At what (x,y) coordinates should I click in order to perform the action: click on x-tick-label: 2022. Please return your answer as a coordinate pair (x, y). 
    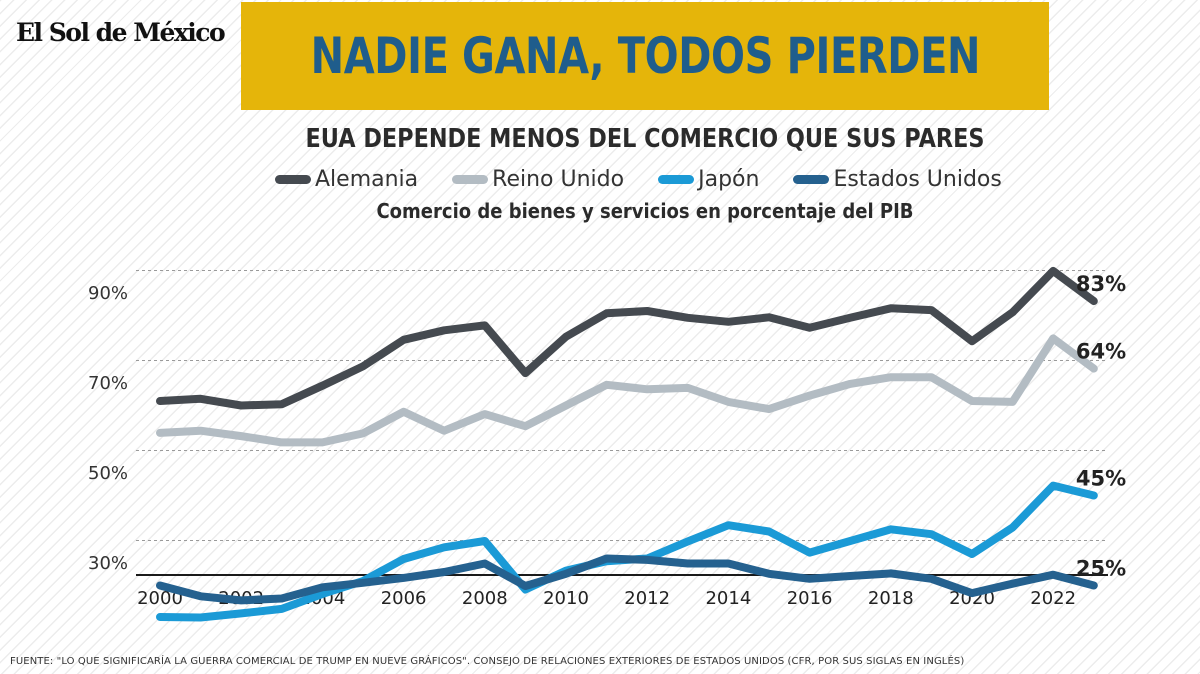
    Looking at the image, I should click on (1053, 598).